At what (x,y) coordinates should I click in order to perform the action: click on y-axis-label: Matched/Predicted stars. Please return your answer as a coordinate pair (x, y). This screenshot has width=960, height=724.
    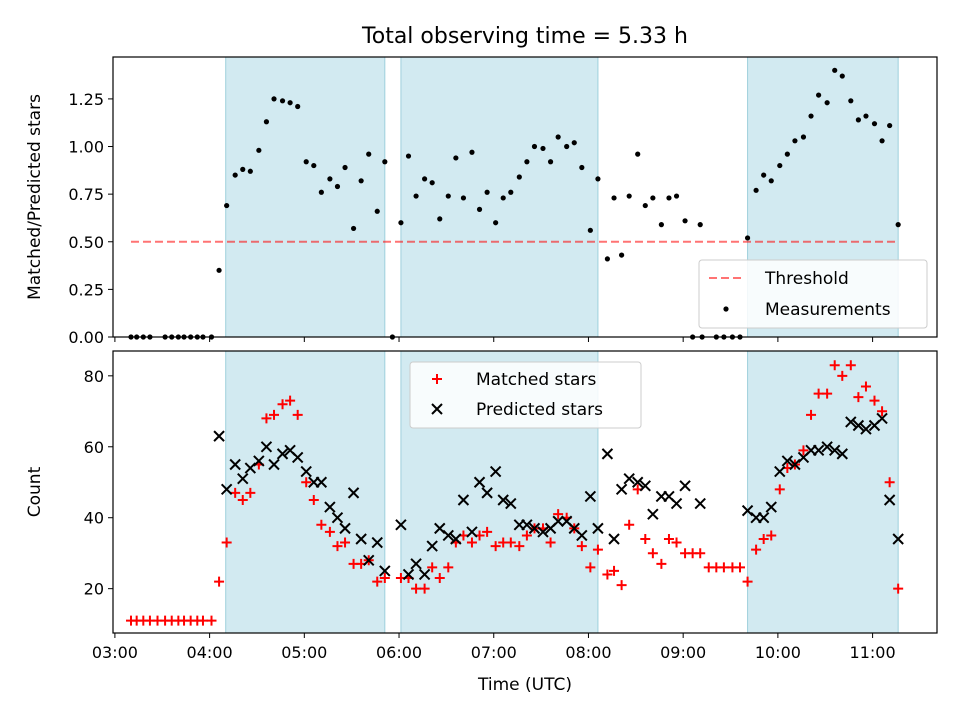
    Looking at the image, I should click on (35, 197).